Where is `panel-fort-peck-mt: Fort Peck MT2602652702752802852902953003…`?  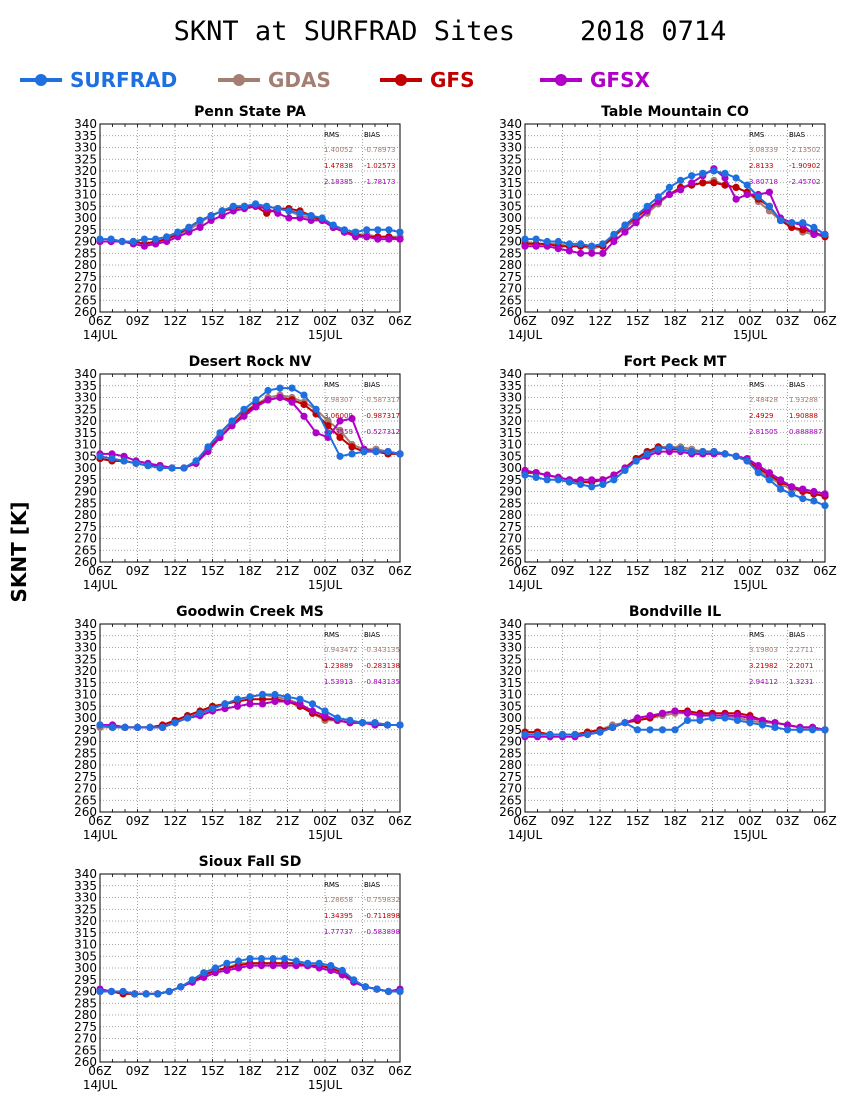
panel-fort-peck-mt: Fort Peck MT2602652702752802852902953003… is located at coordinates (668, 473).